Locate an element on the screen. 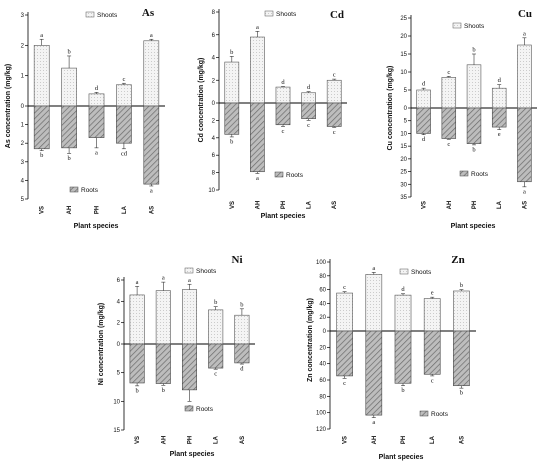 This screenshot has height=463, width=550. panel-title: Cd is located at coordinates (337, 15).